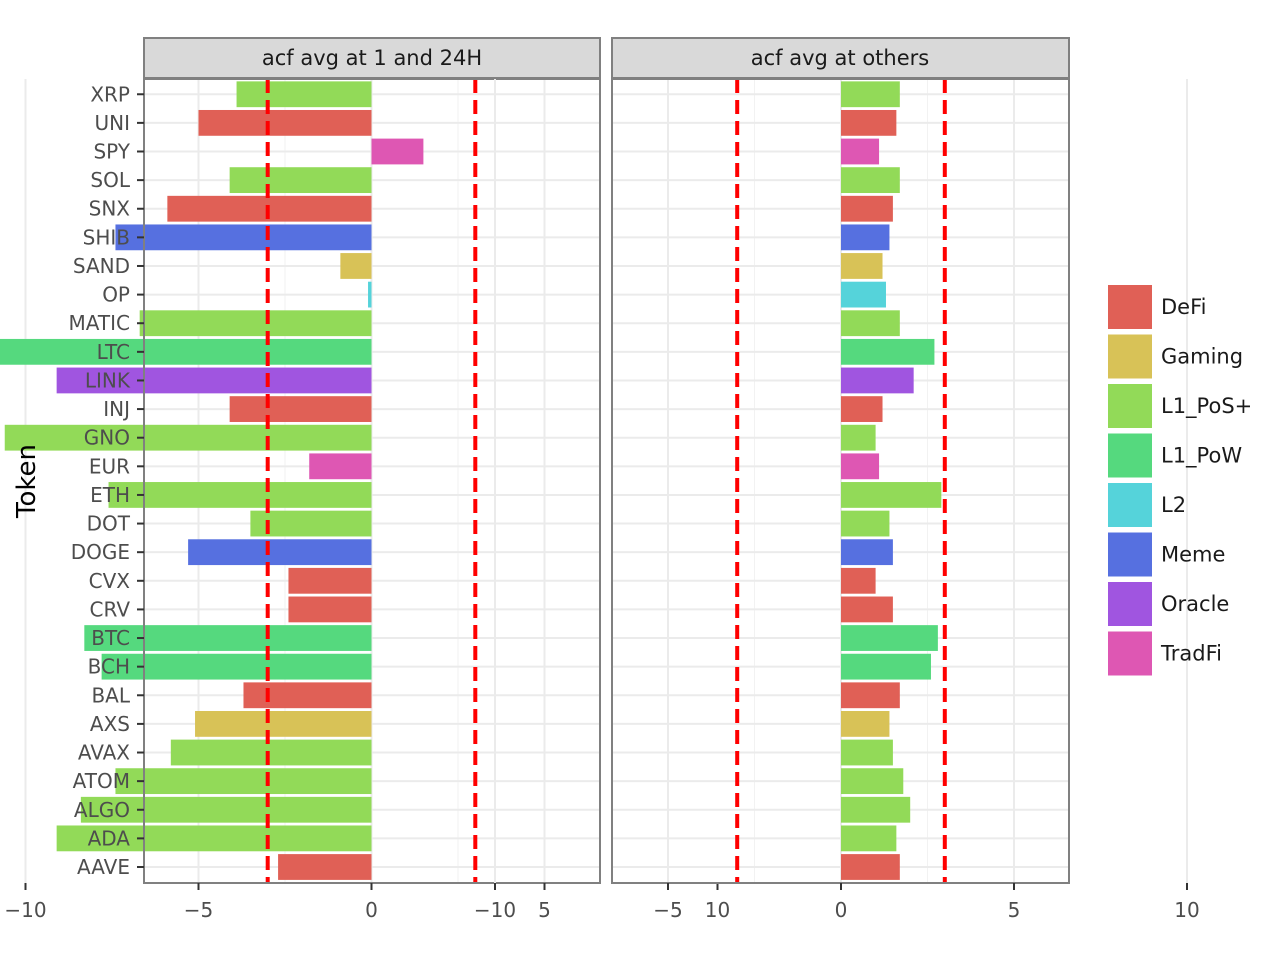 The image size is (1280, 960). Describe the element at coordinates (870, 695) in the screenshot. I see `bar-bal` at that location.